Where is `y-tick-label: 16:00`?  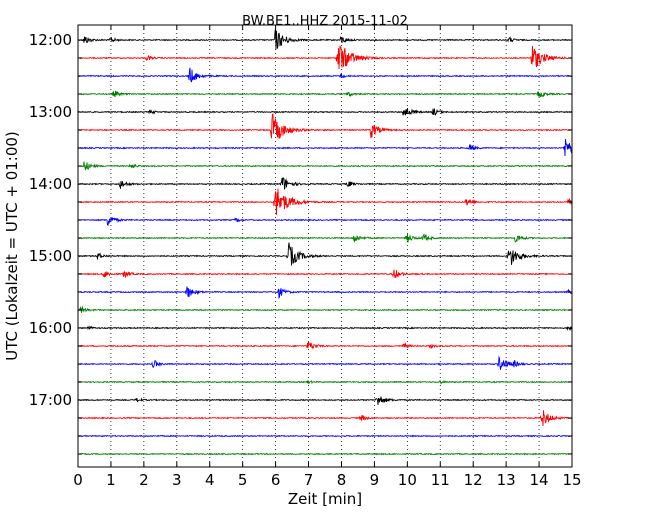 y-tick-label: 16:00 is located at coordinates (50, 328).